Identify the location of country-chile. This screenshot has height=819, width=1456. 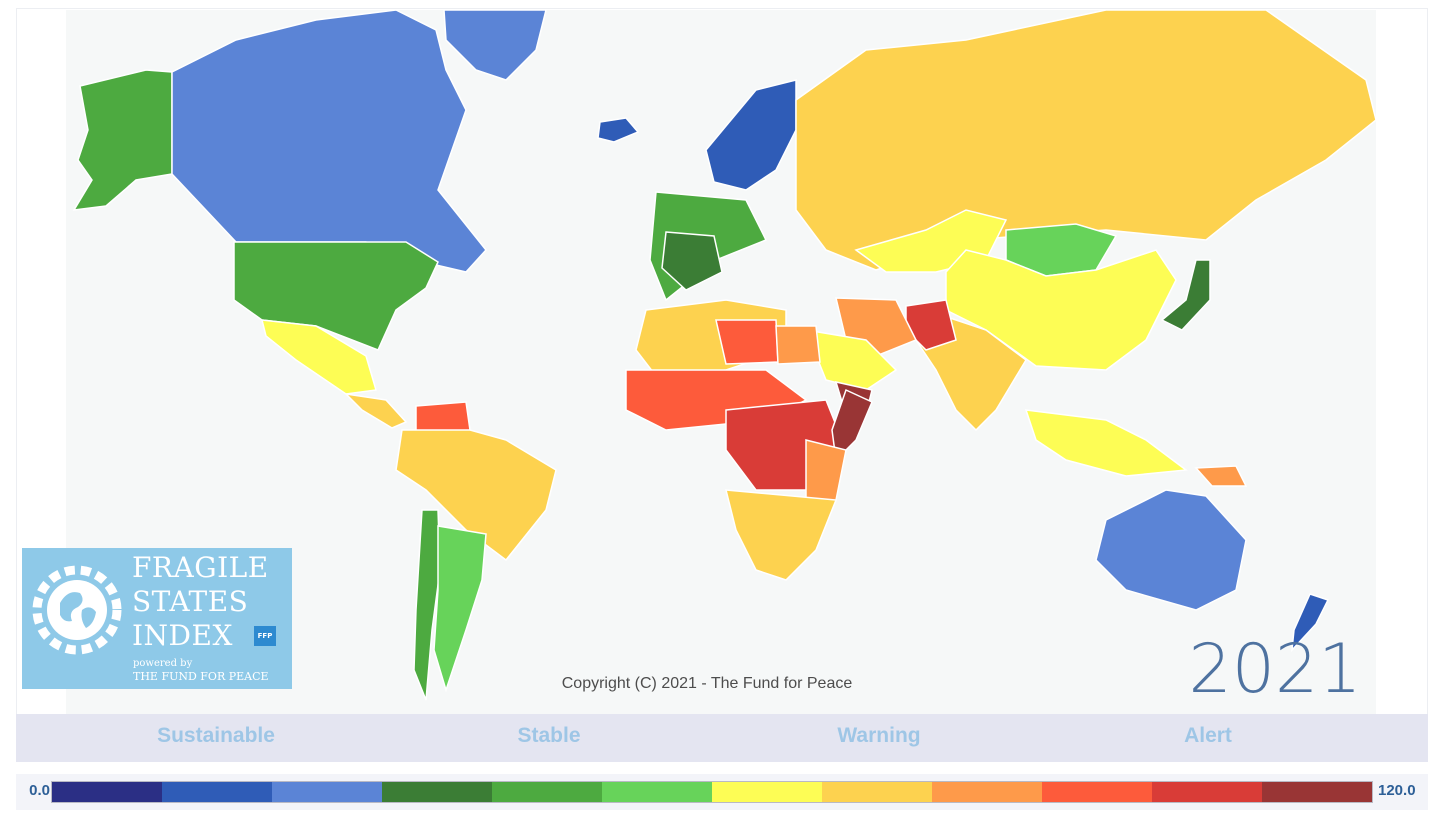
(427, 605).